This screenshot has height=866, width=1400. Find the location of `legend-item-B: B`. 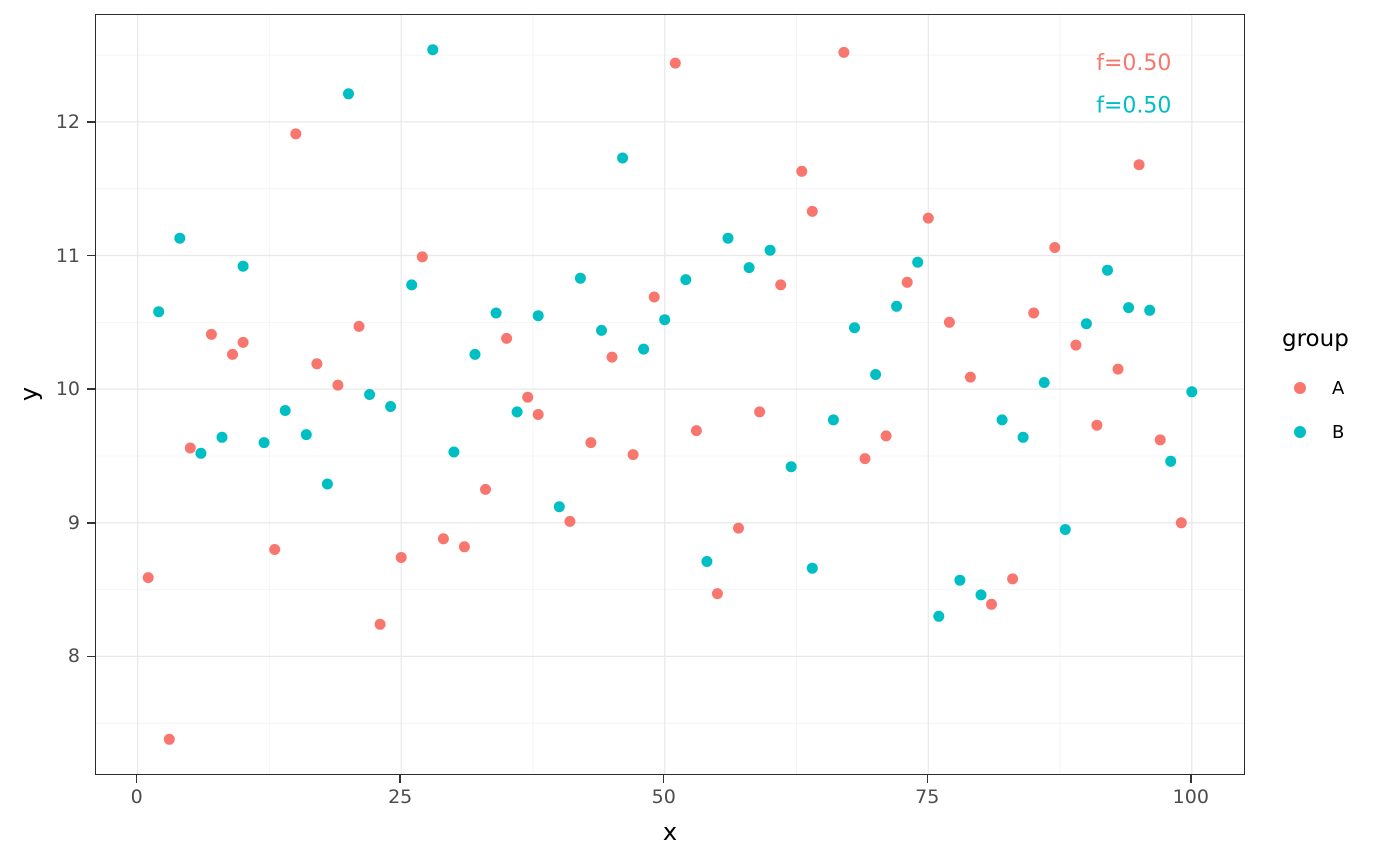

legend-item-B: B is located at coordinates (1315, 432).